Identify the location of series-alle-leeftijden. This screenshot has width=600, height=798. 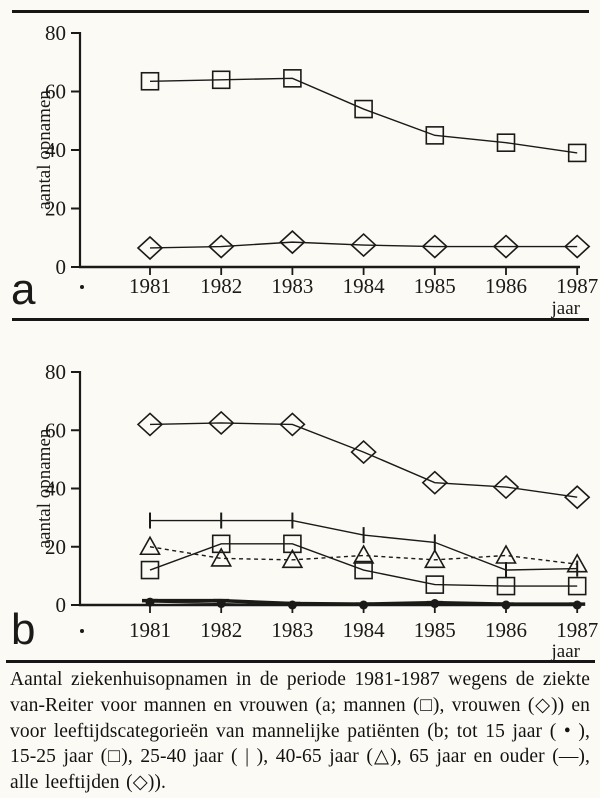
(363, 460).